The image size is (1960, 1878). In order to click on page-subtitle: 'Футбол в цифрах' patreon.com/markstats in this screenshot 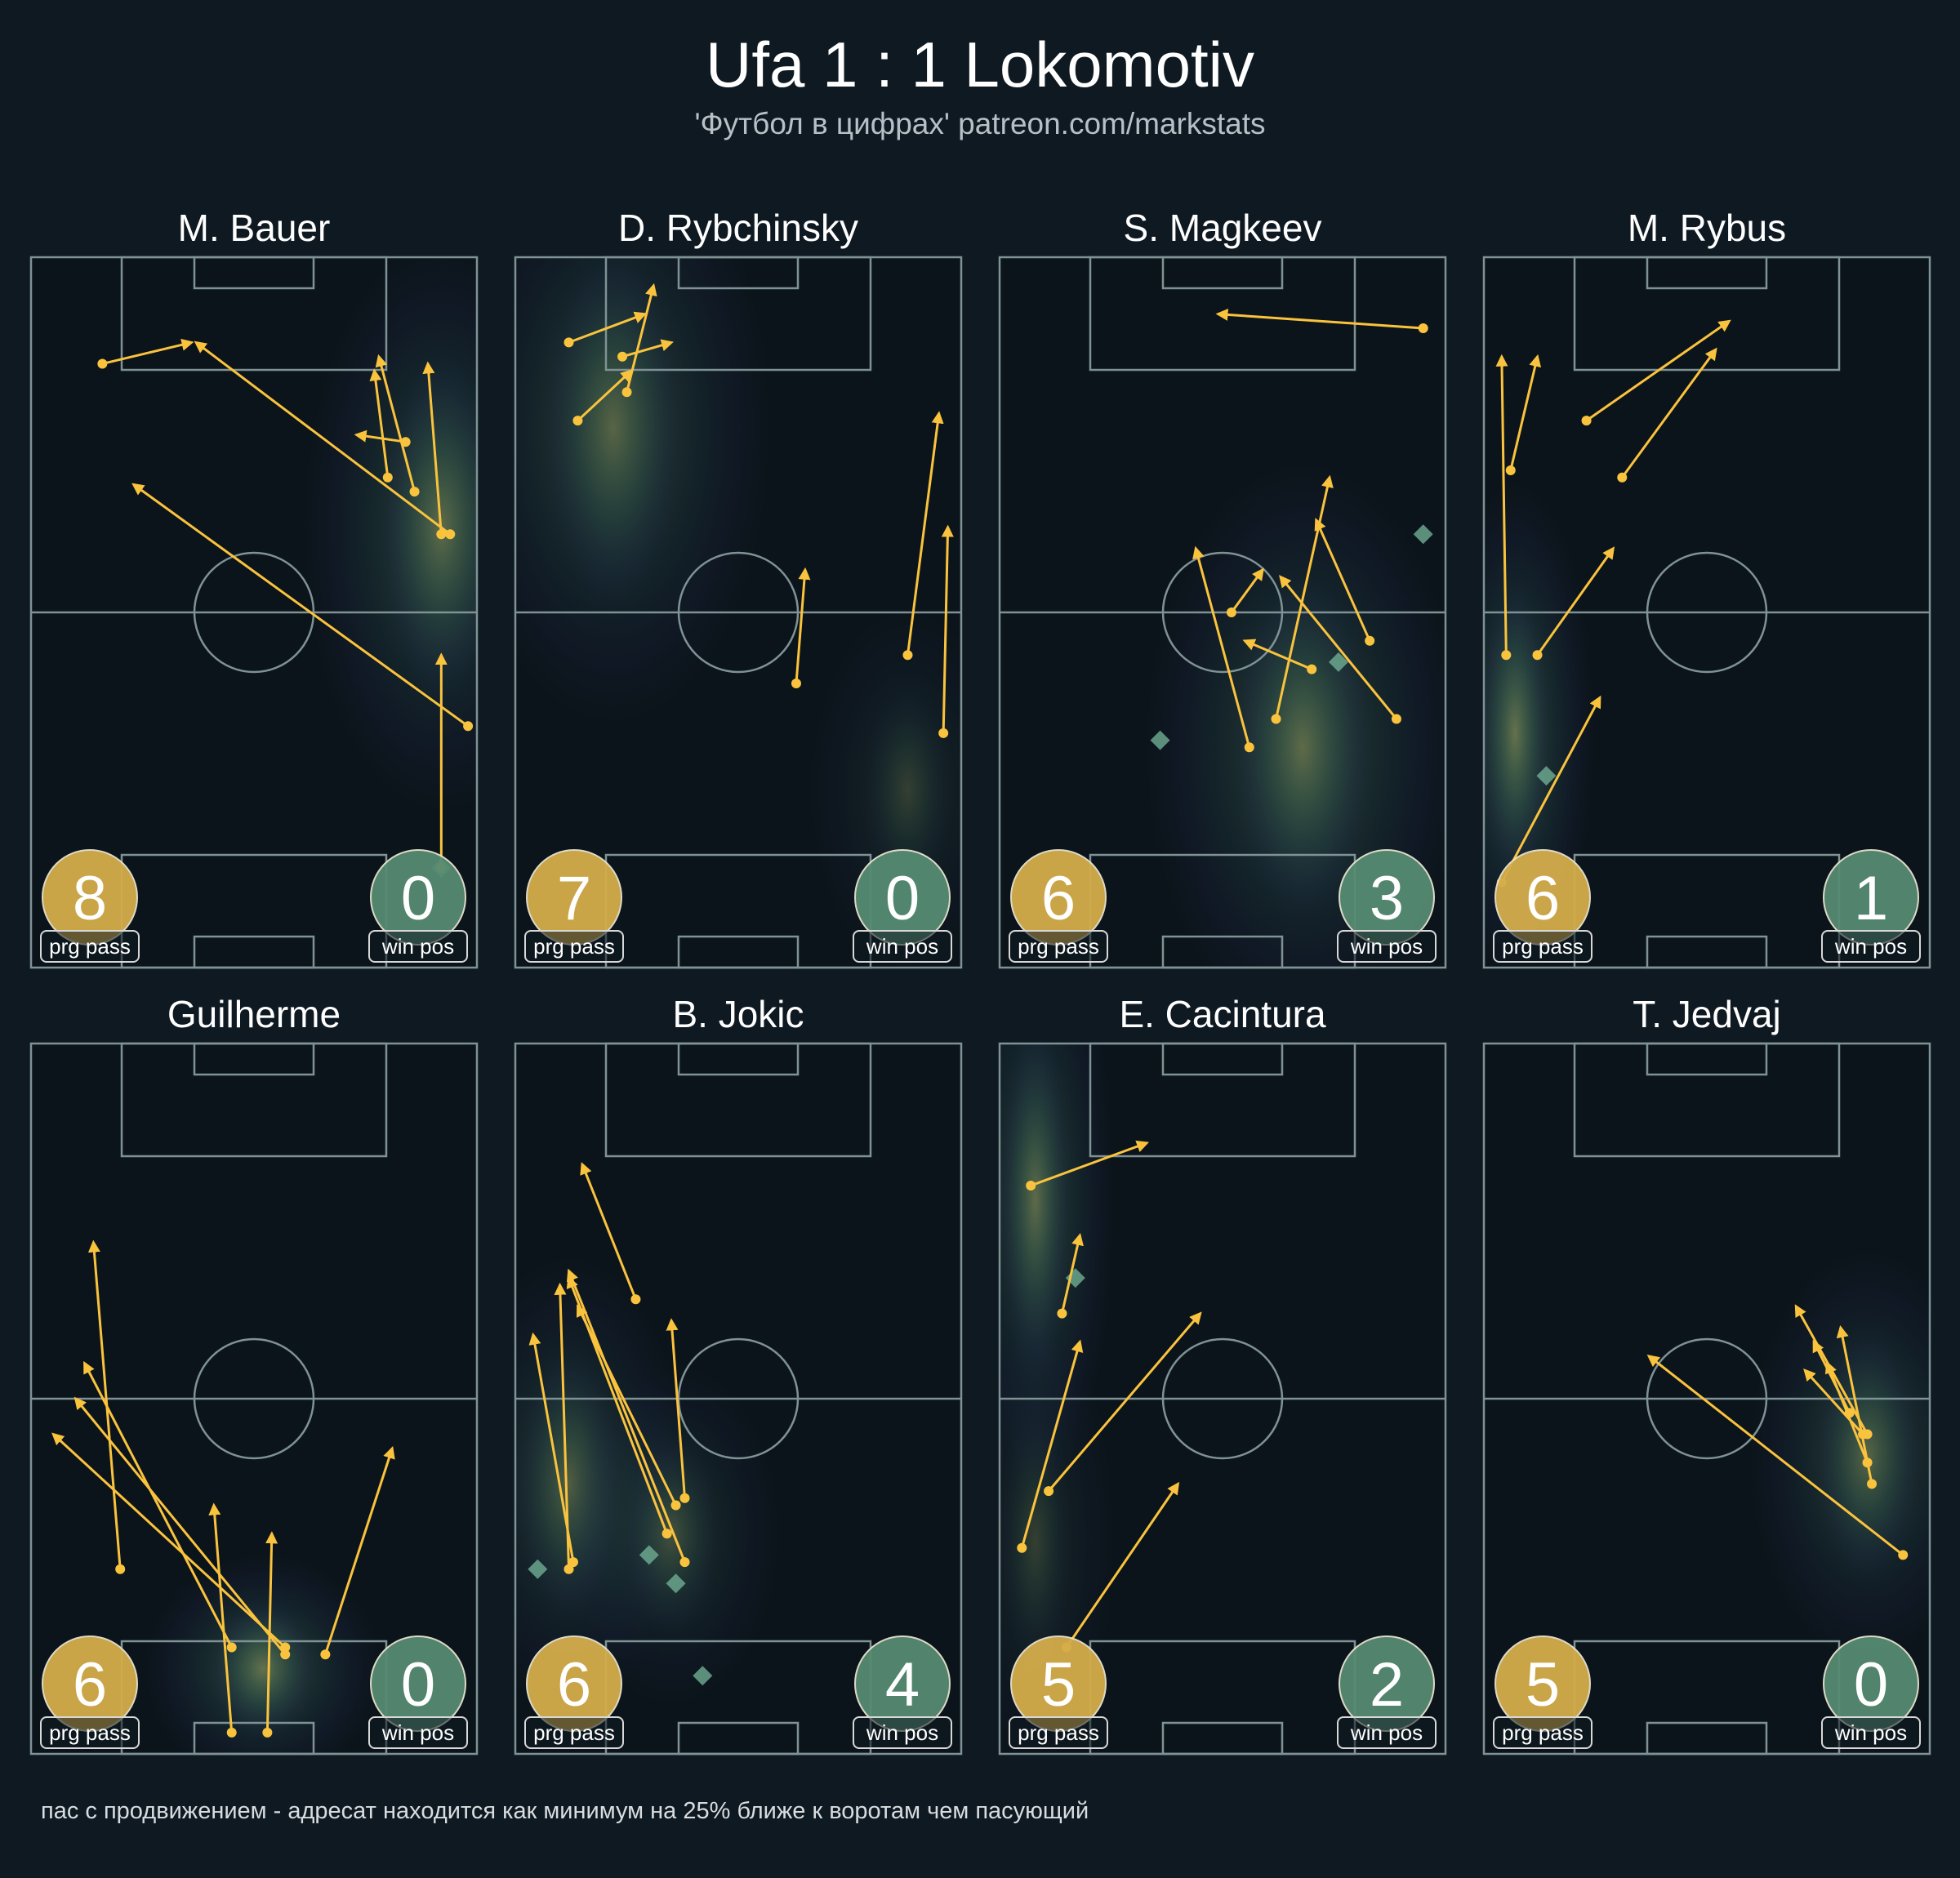, I will do `click(980, 123)`.